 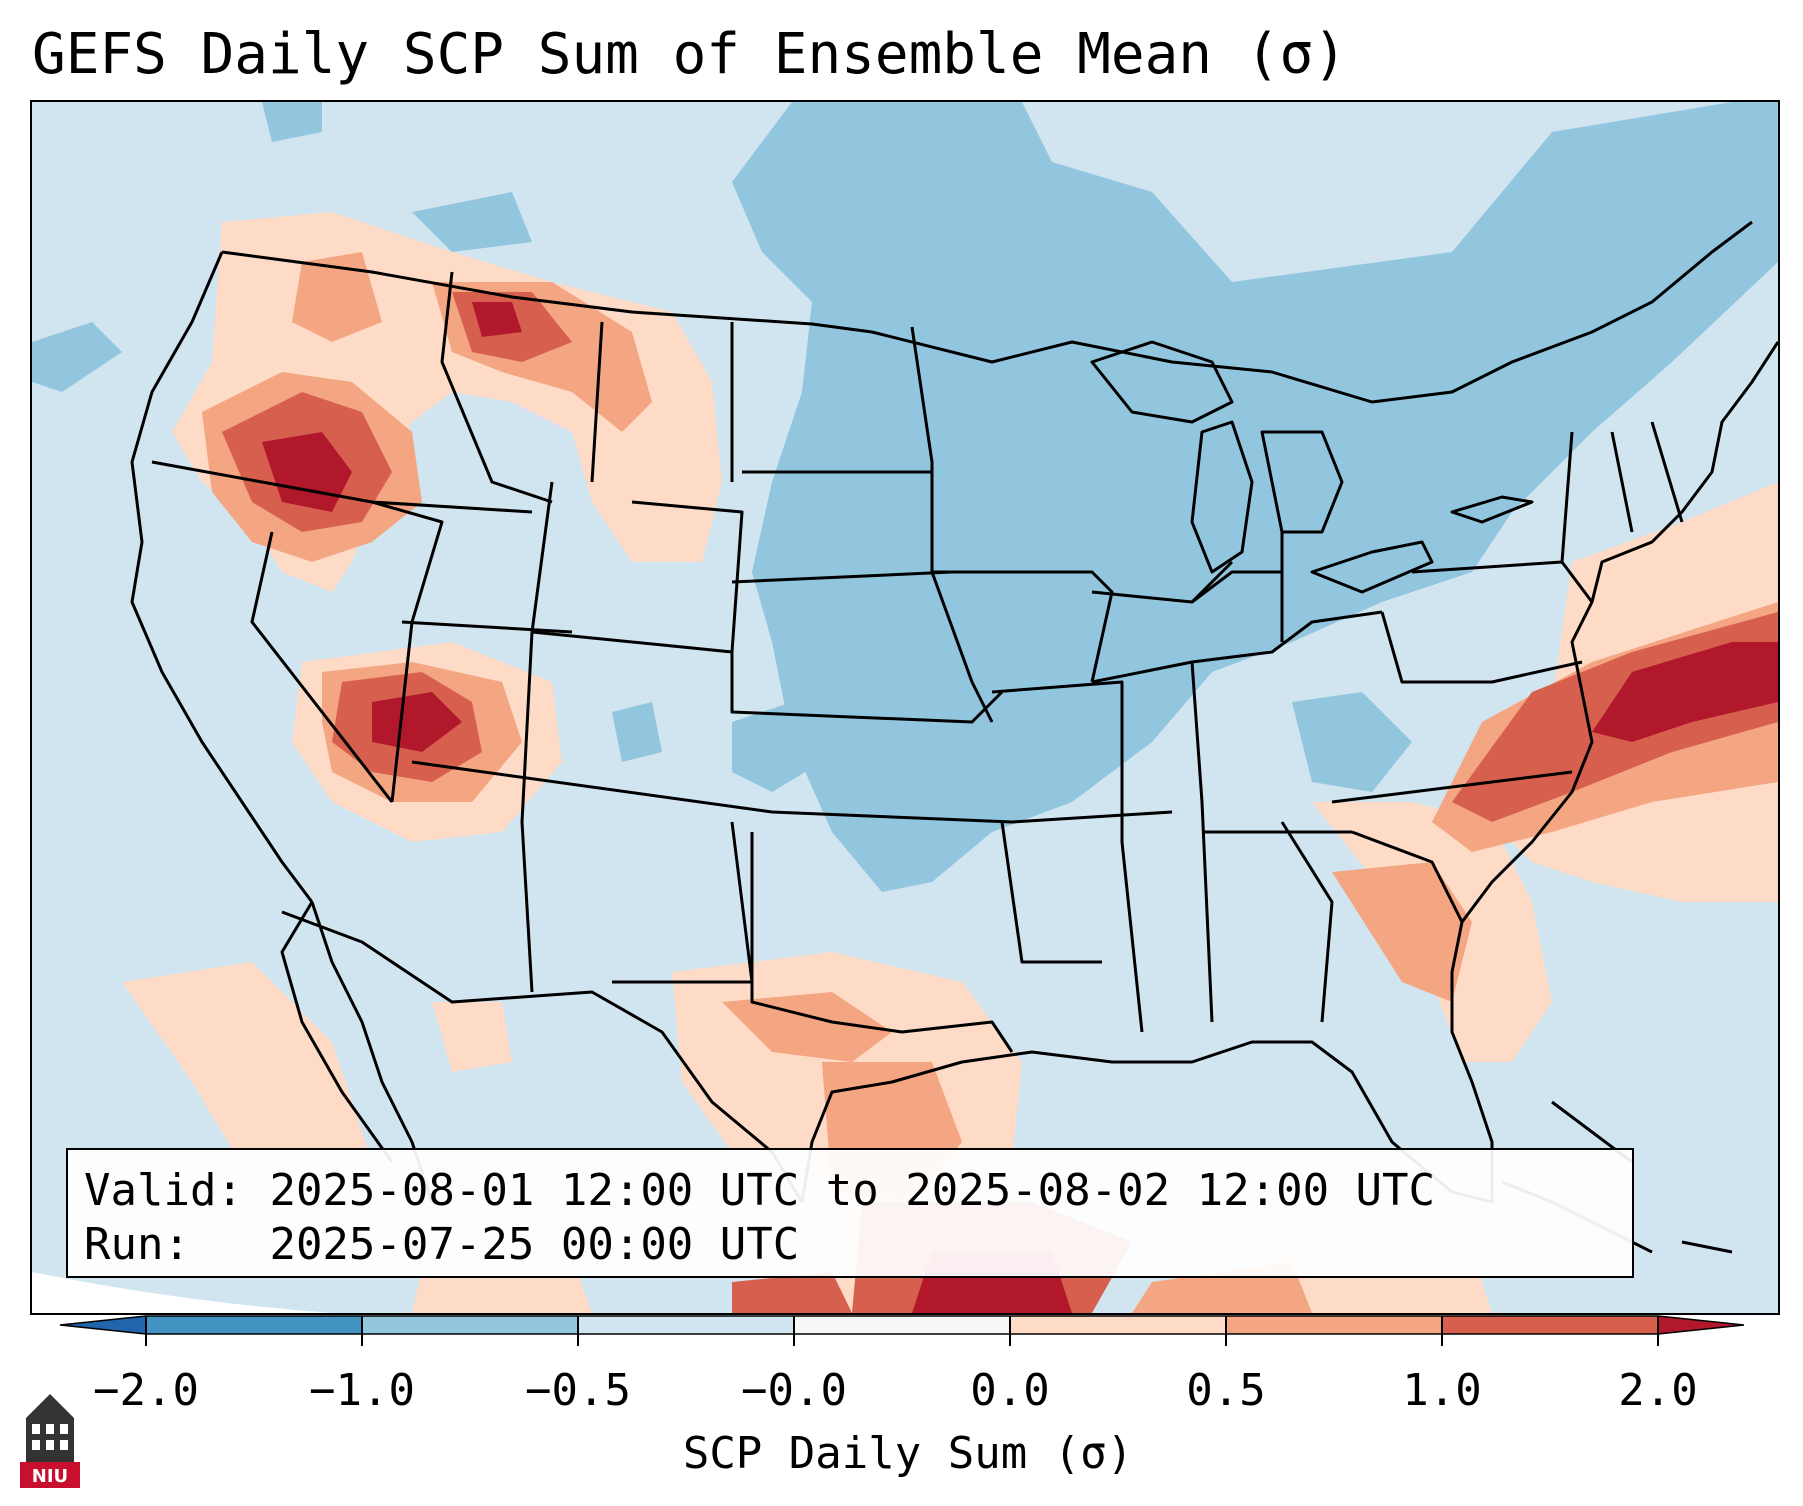 What do you see at coordinates (794, 1390) in the screenshot?
I see `colorbar-tick-label: −0.0` at bounding box center [794, 1390].